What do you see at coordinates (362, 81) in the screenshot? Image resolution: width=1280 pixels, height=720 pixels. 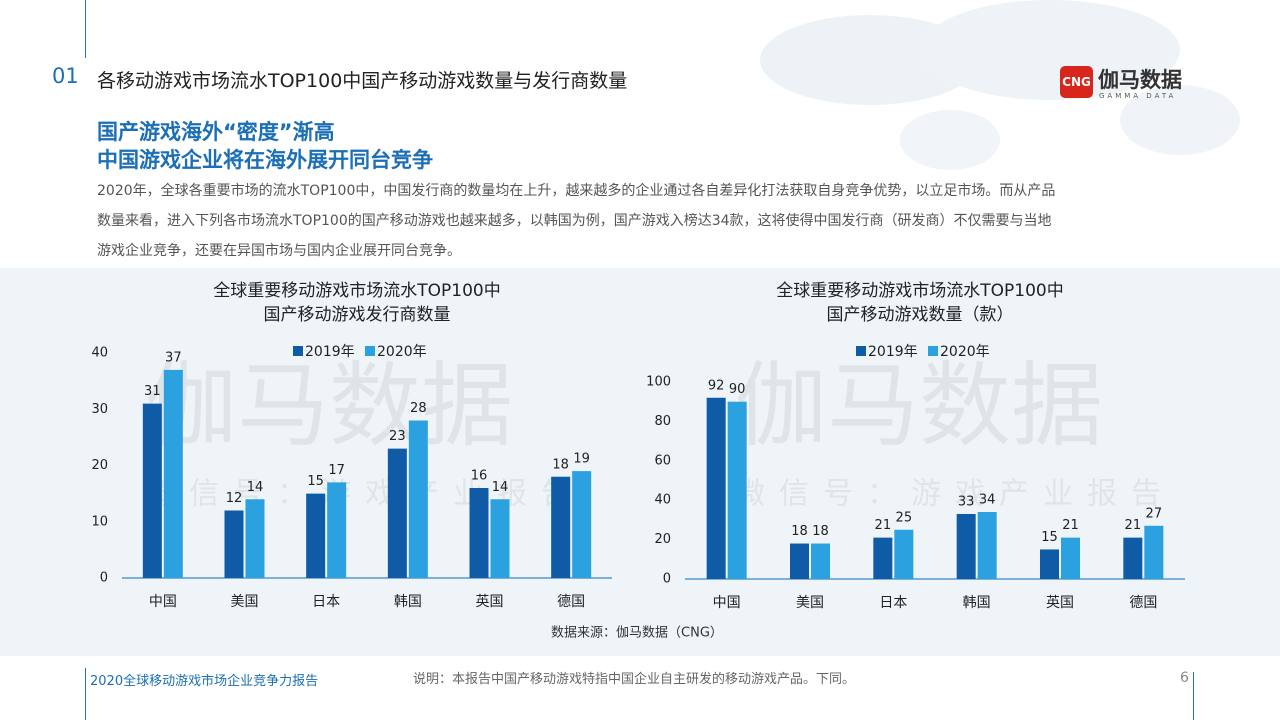 I see `slide-title: 各移动游戏市场流水TOP100中国产移动游戏数量与发行商数量` at bounding box center [362, 81].